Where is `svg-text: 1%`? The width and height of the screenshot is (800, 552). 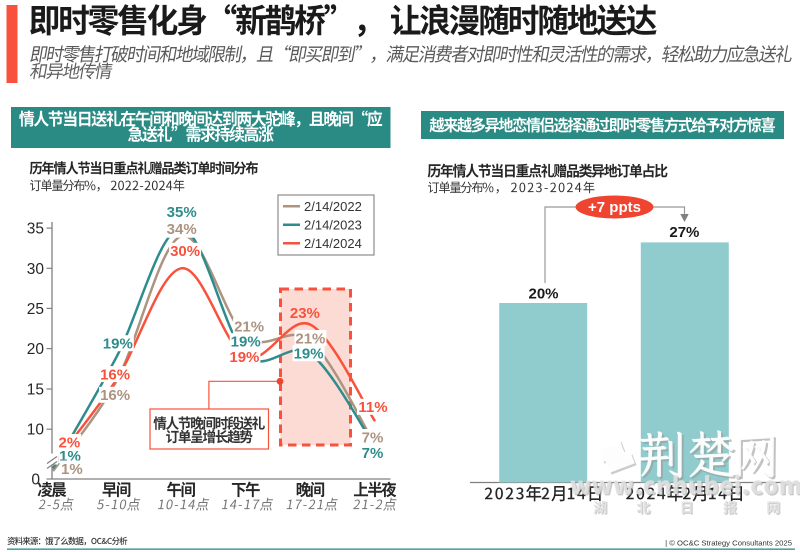
svg-text: 1% is located at coordinates (72, 469).